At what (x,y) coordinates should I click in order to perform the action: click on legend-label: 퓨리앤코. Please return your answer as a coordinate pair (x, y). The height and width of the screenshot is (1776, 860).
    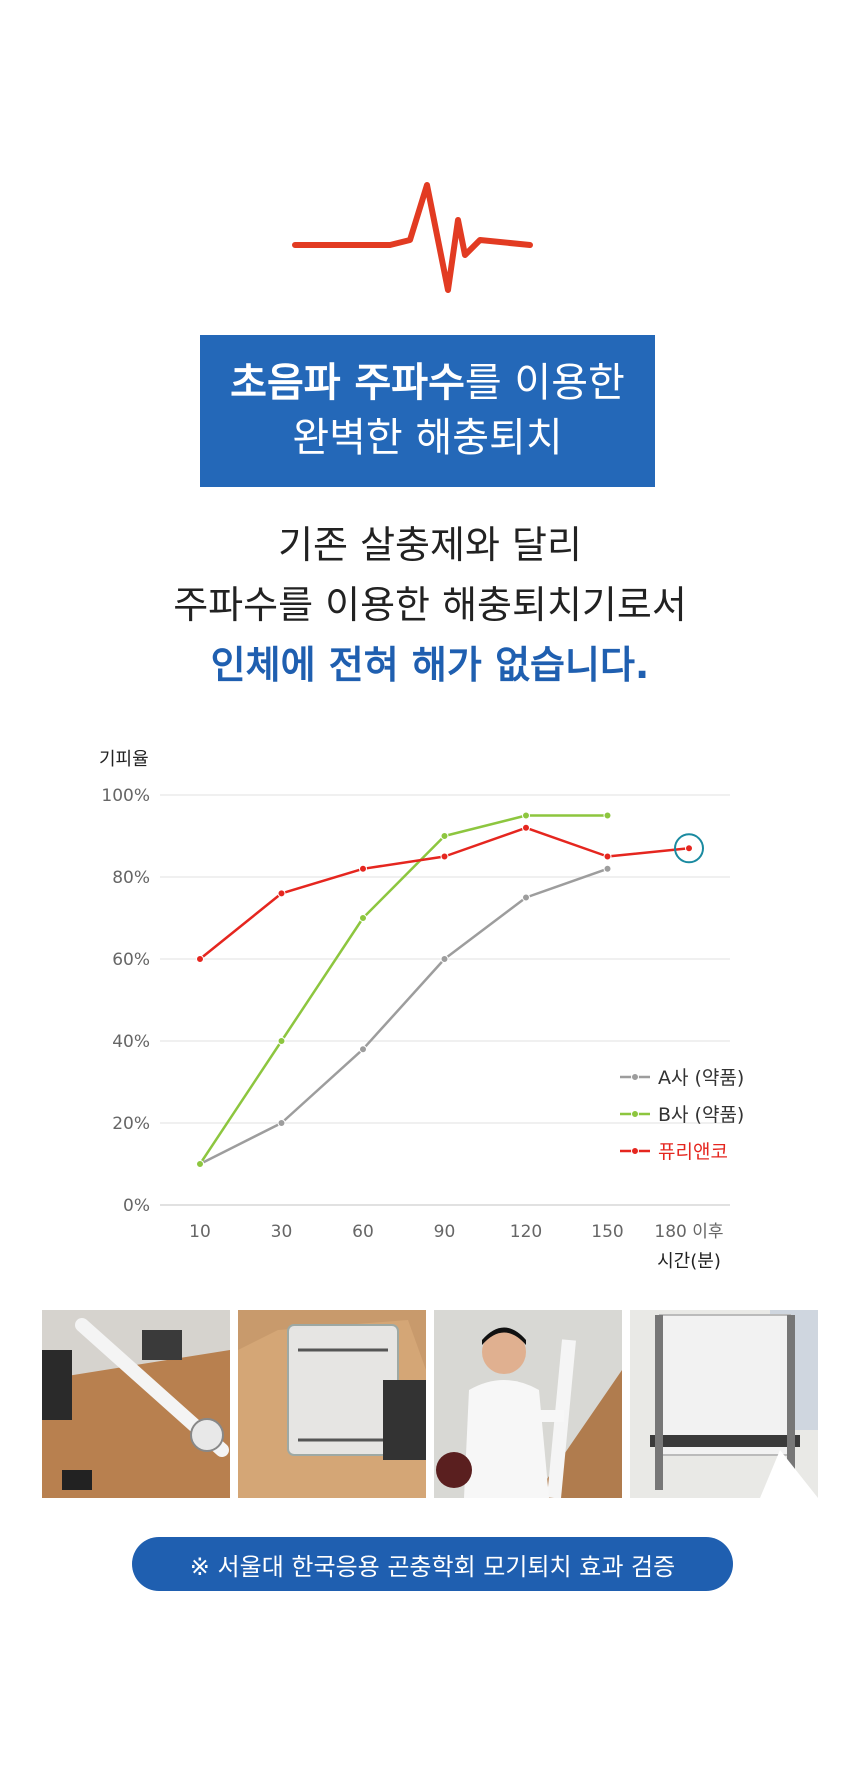
    Looking at the image, I should click on (693, 1152).